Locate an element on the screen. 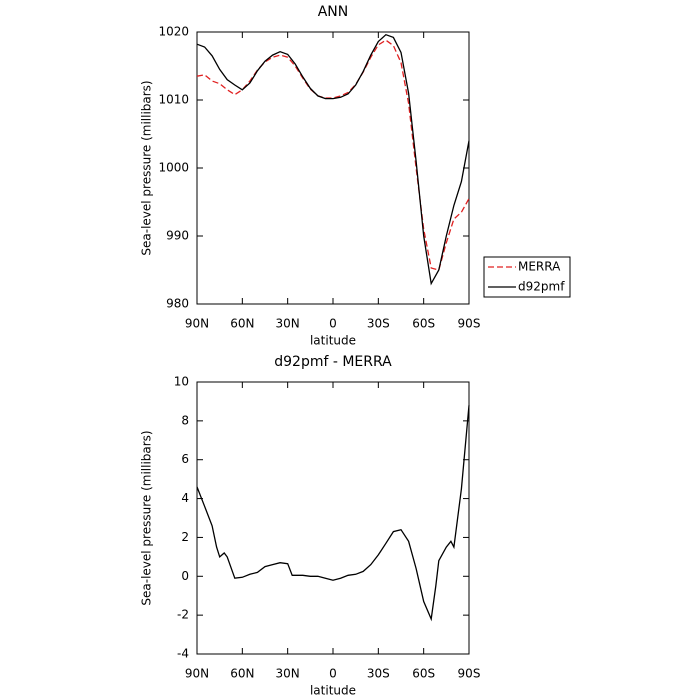 The width and height of the screenshot is (700, 700). legend-box is located at coordinates (527, 277).